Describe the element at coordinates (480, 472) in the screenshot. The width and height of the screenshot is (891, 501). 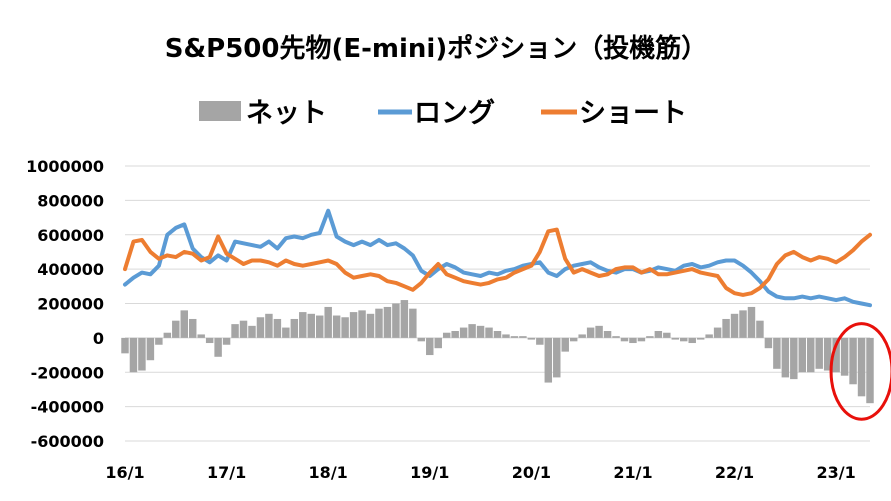
I see `x-axis: 16/1 17/1 18/1 19/1 20/1 21/1 22/1 23/1` at that location.